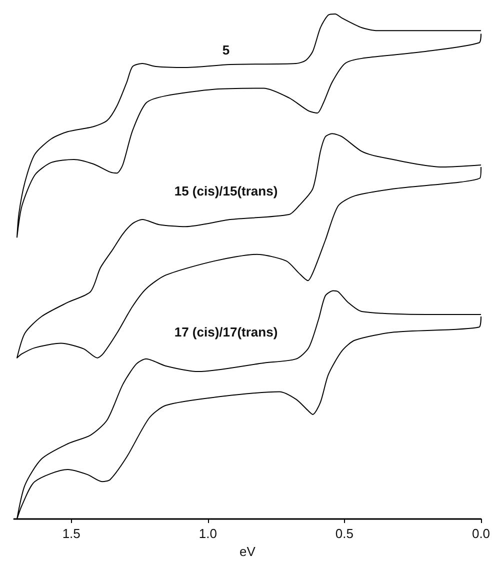 The width and height of the screenshot is (503, 573). What do you see at coordinates (226, 191) in the screenshot?
I see `annotation: 15 (cis)/15(trans)` at bounding box center [226, 191].